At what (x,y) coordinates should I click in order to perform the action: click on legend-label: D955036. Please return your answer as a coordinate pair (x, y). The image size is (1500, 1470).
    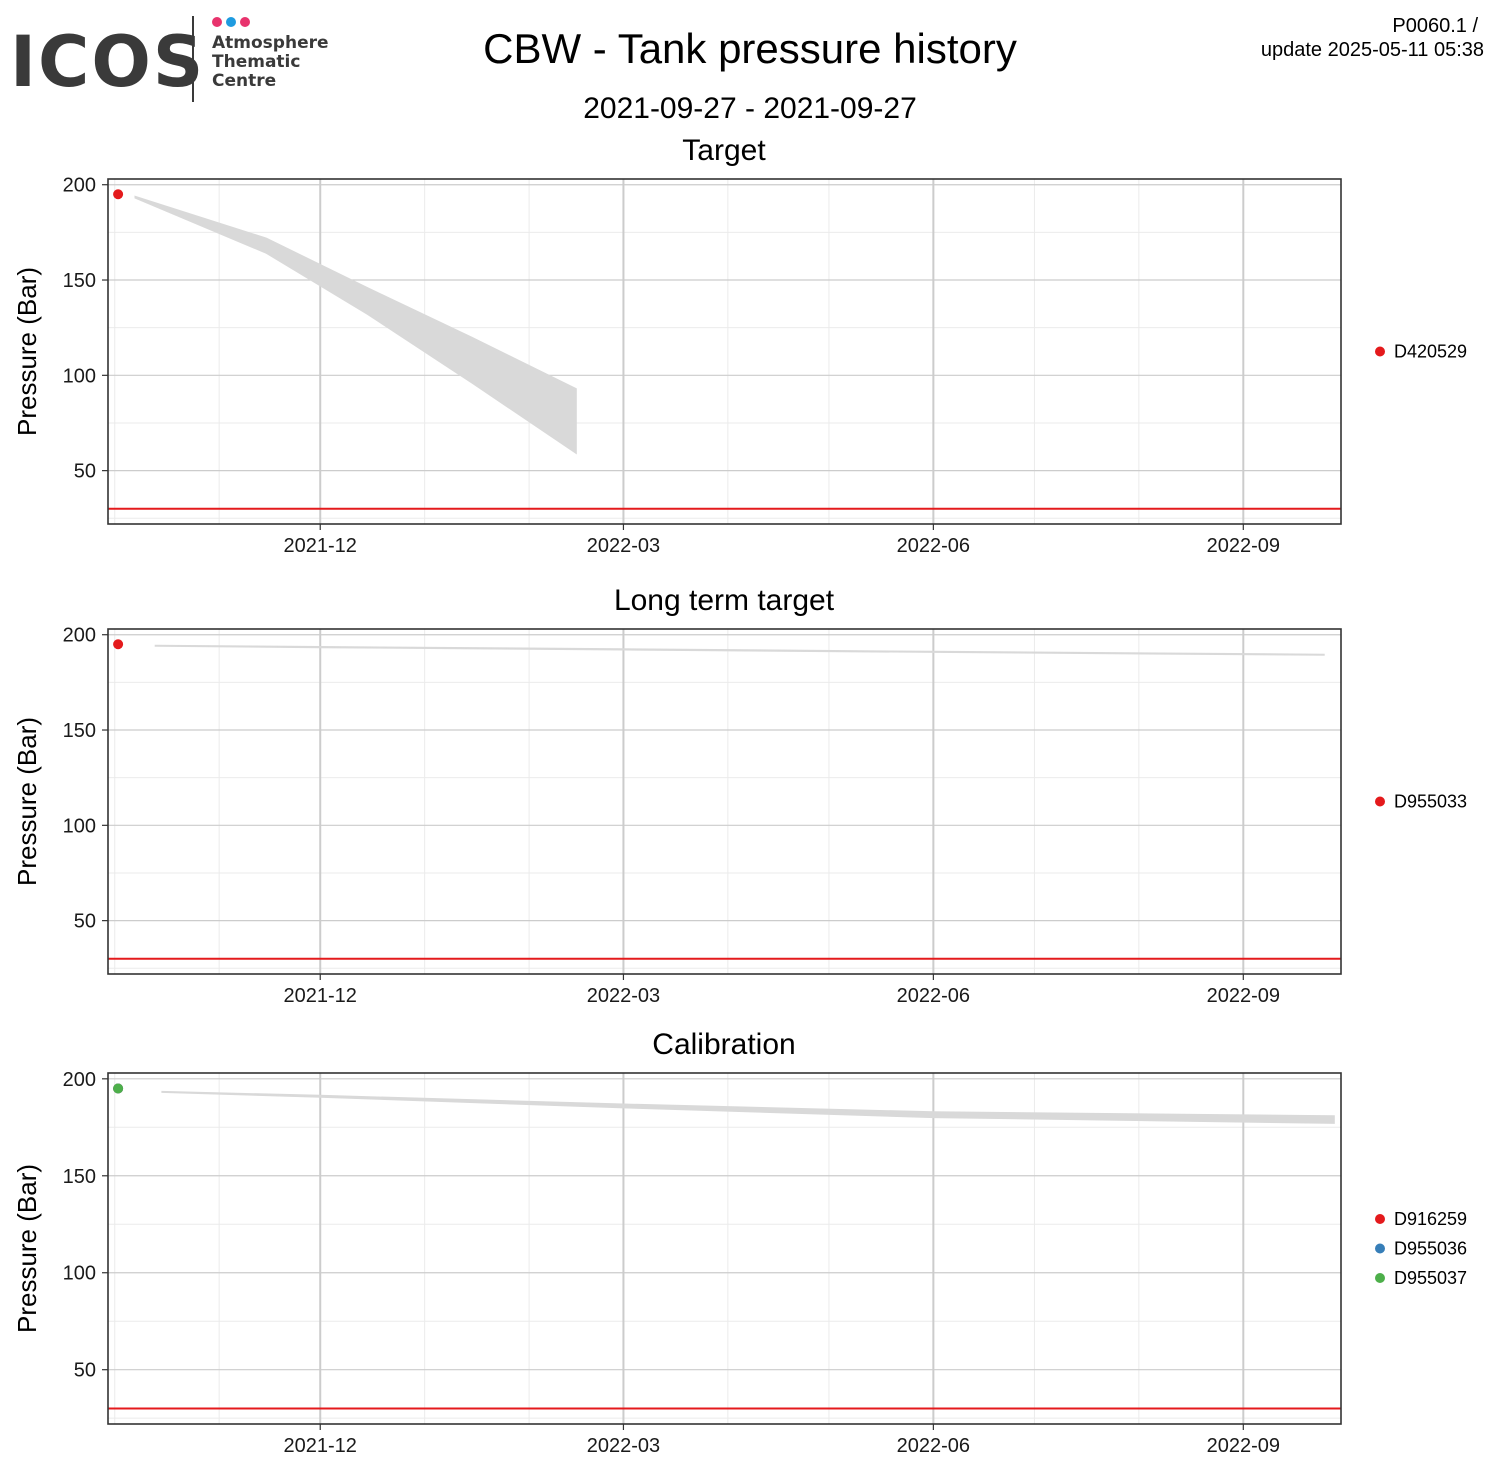
    Looking at the image, I should click on (1430, 1249).